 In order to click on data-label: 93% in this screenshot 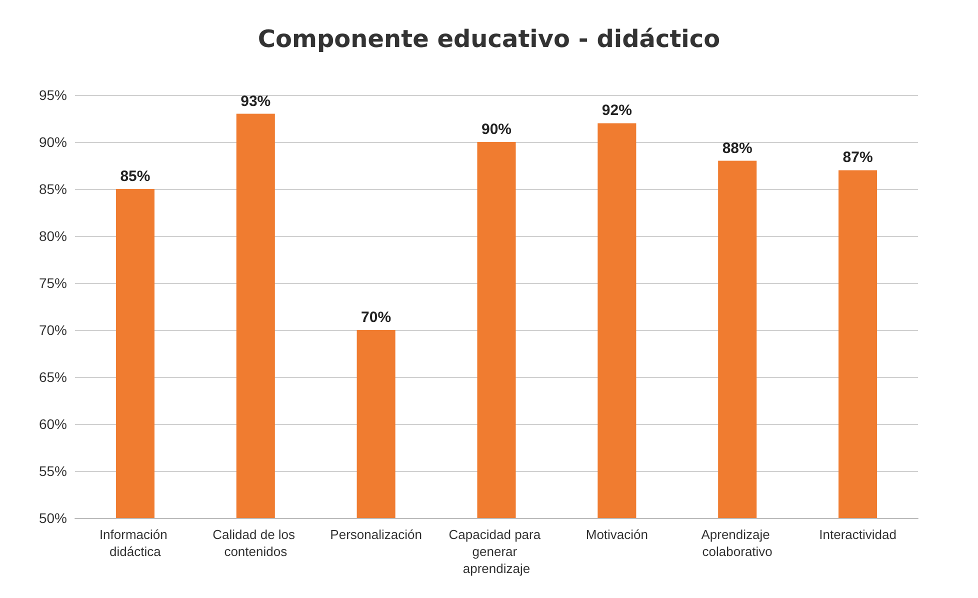, I will do `click(255, 101)`.